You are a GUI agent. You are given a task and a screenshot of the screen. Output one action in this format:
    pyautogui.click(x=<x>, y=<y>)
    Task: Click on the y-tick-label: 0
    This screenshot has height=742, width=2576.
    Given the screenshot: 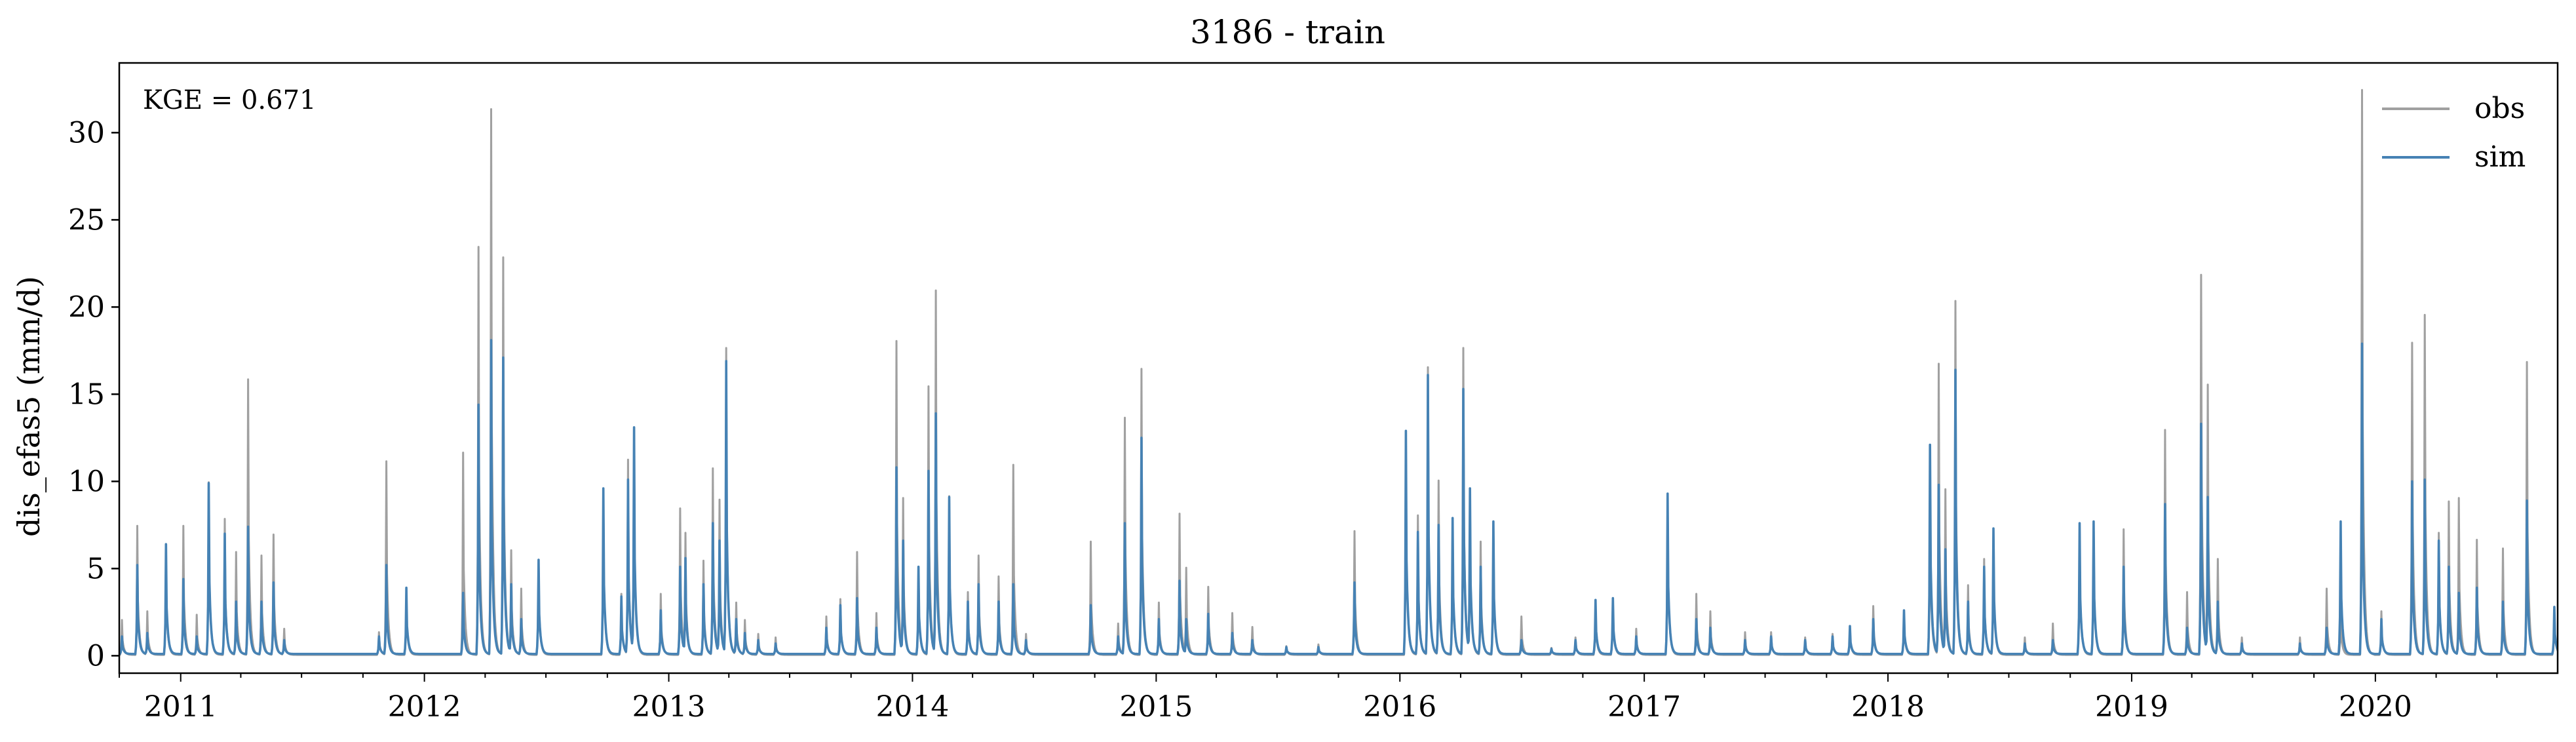 What is the action you would take?
    pyautogui.click(x=96, y=656)
    